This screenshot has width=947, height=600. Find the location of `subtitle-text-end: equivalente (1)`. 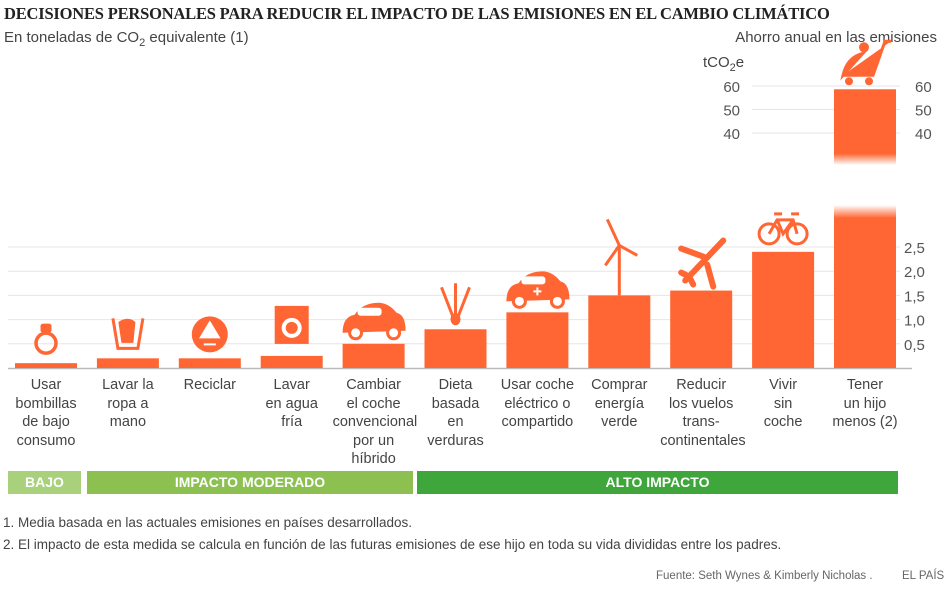

subtitle-text-end: equivalente (1) is located at coordinates (197, 37).